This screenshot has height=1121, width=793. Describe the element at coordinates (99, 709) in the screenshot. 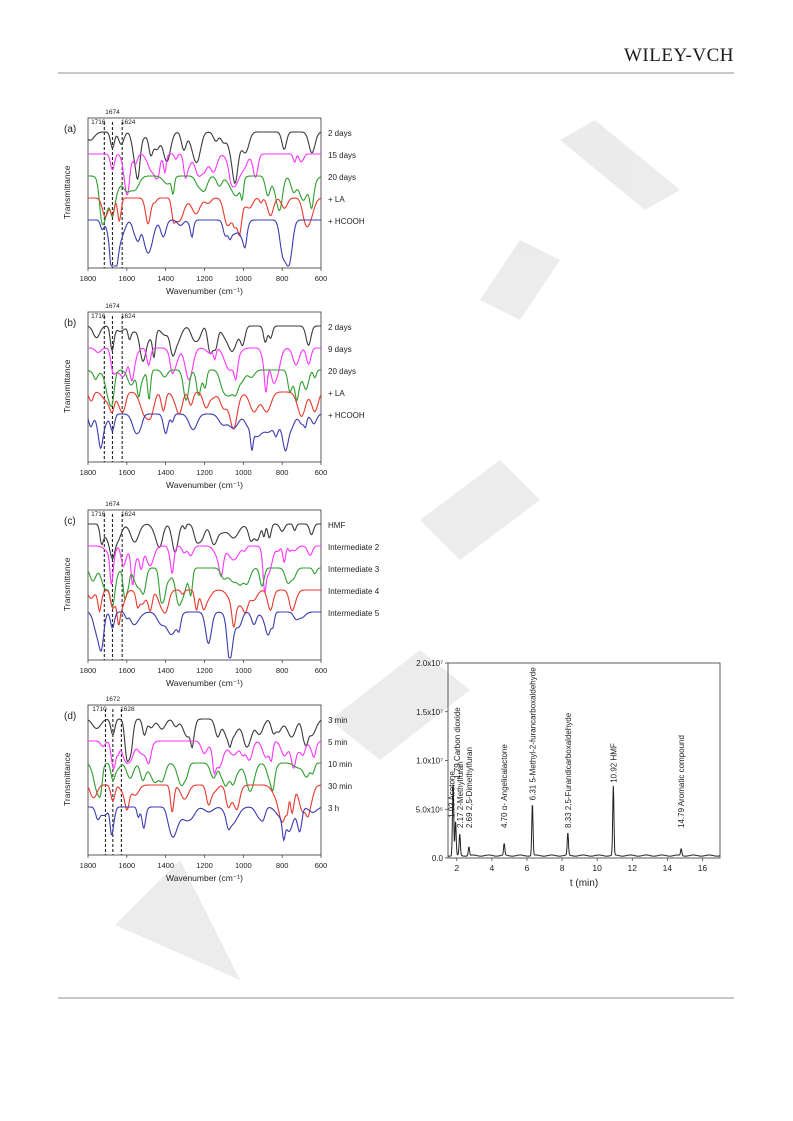

I see `marker-label: 1710` at that location.